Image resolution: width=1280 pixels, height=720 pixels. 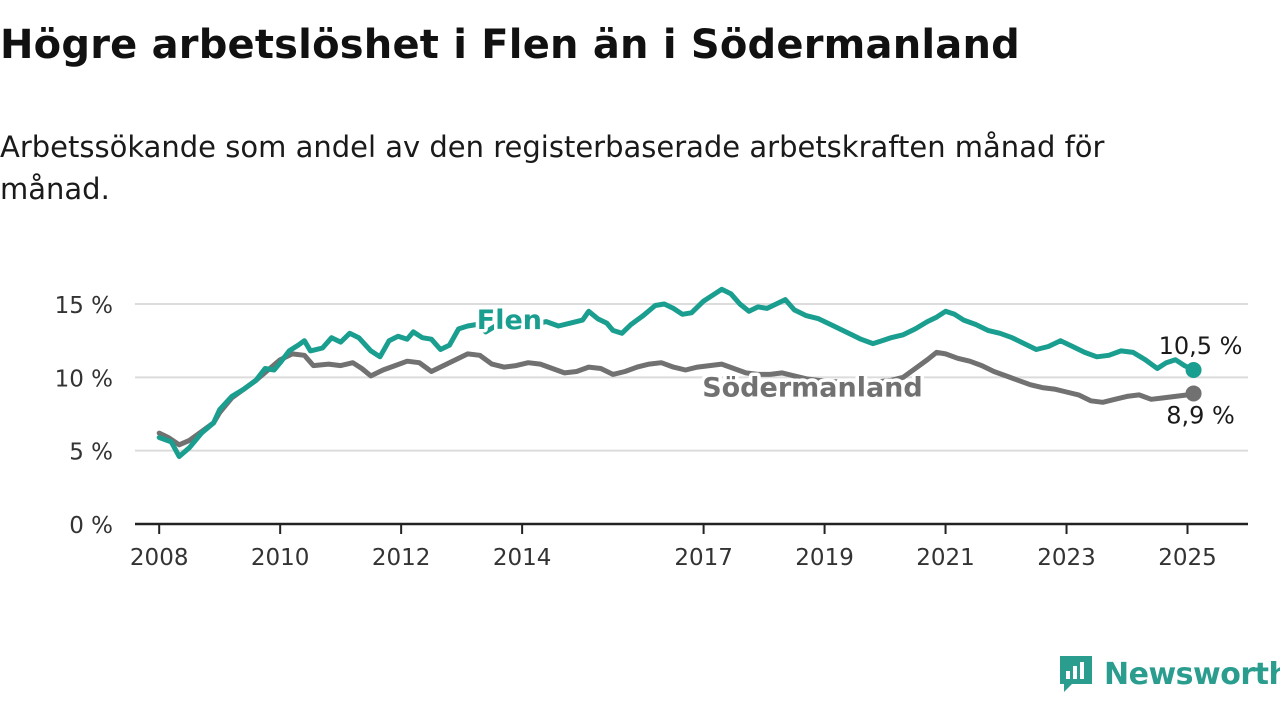 I want to click on y-tick-label: 0 %, so click(x=91, y=526).